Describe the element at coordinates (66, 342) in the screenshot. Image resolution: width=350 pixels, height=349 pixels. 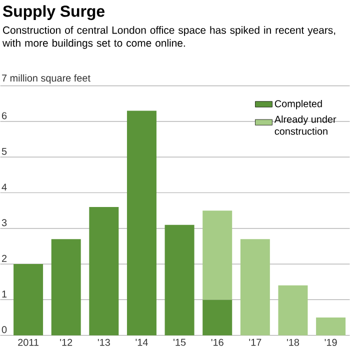
I see `x-tick-label: '12` at that location.